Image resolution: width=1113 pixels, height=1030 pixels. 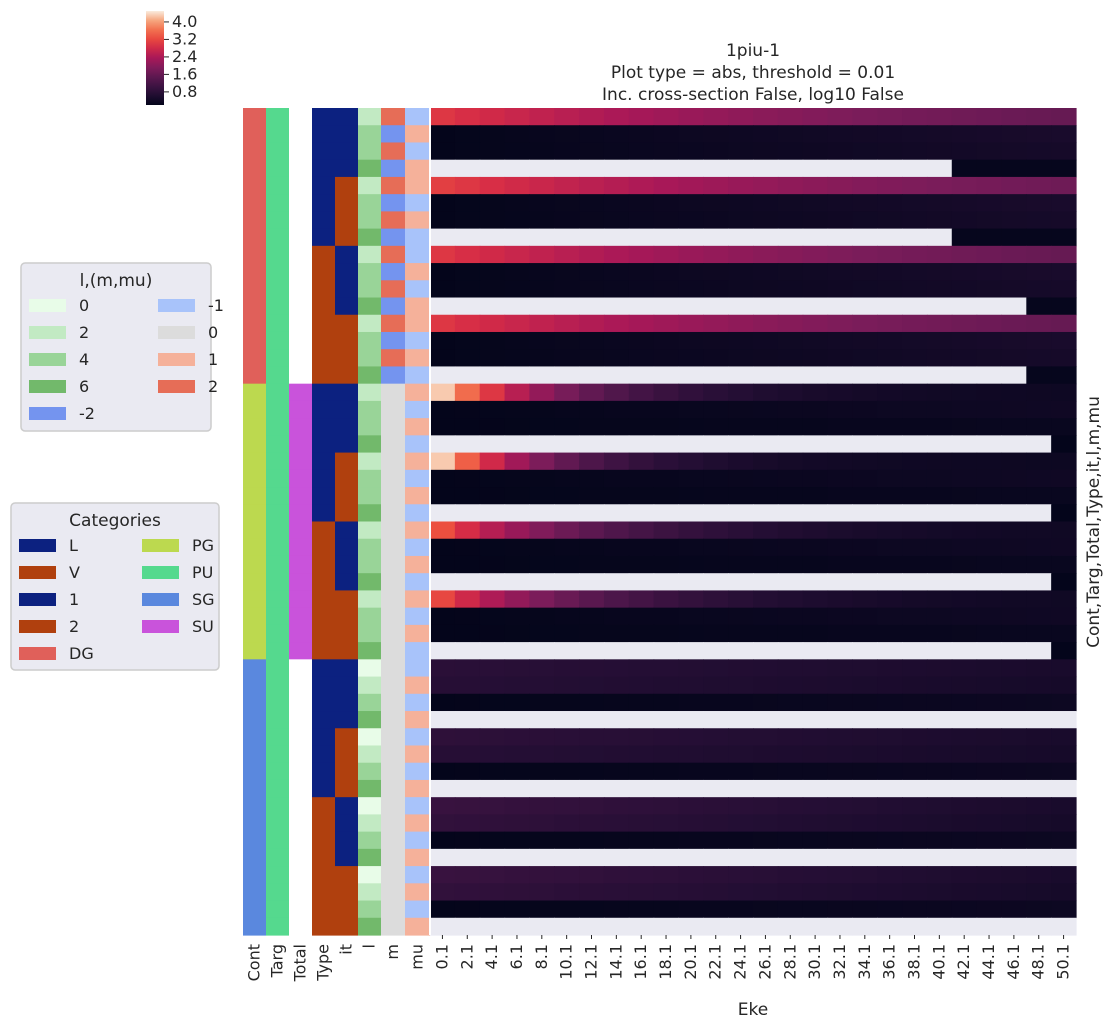 What do you see at coordinates (184, 73) in the screenshot?
I see `colorbar-tick-label: 1.6` at bounding box center [184, 73].